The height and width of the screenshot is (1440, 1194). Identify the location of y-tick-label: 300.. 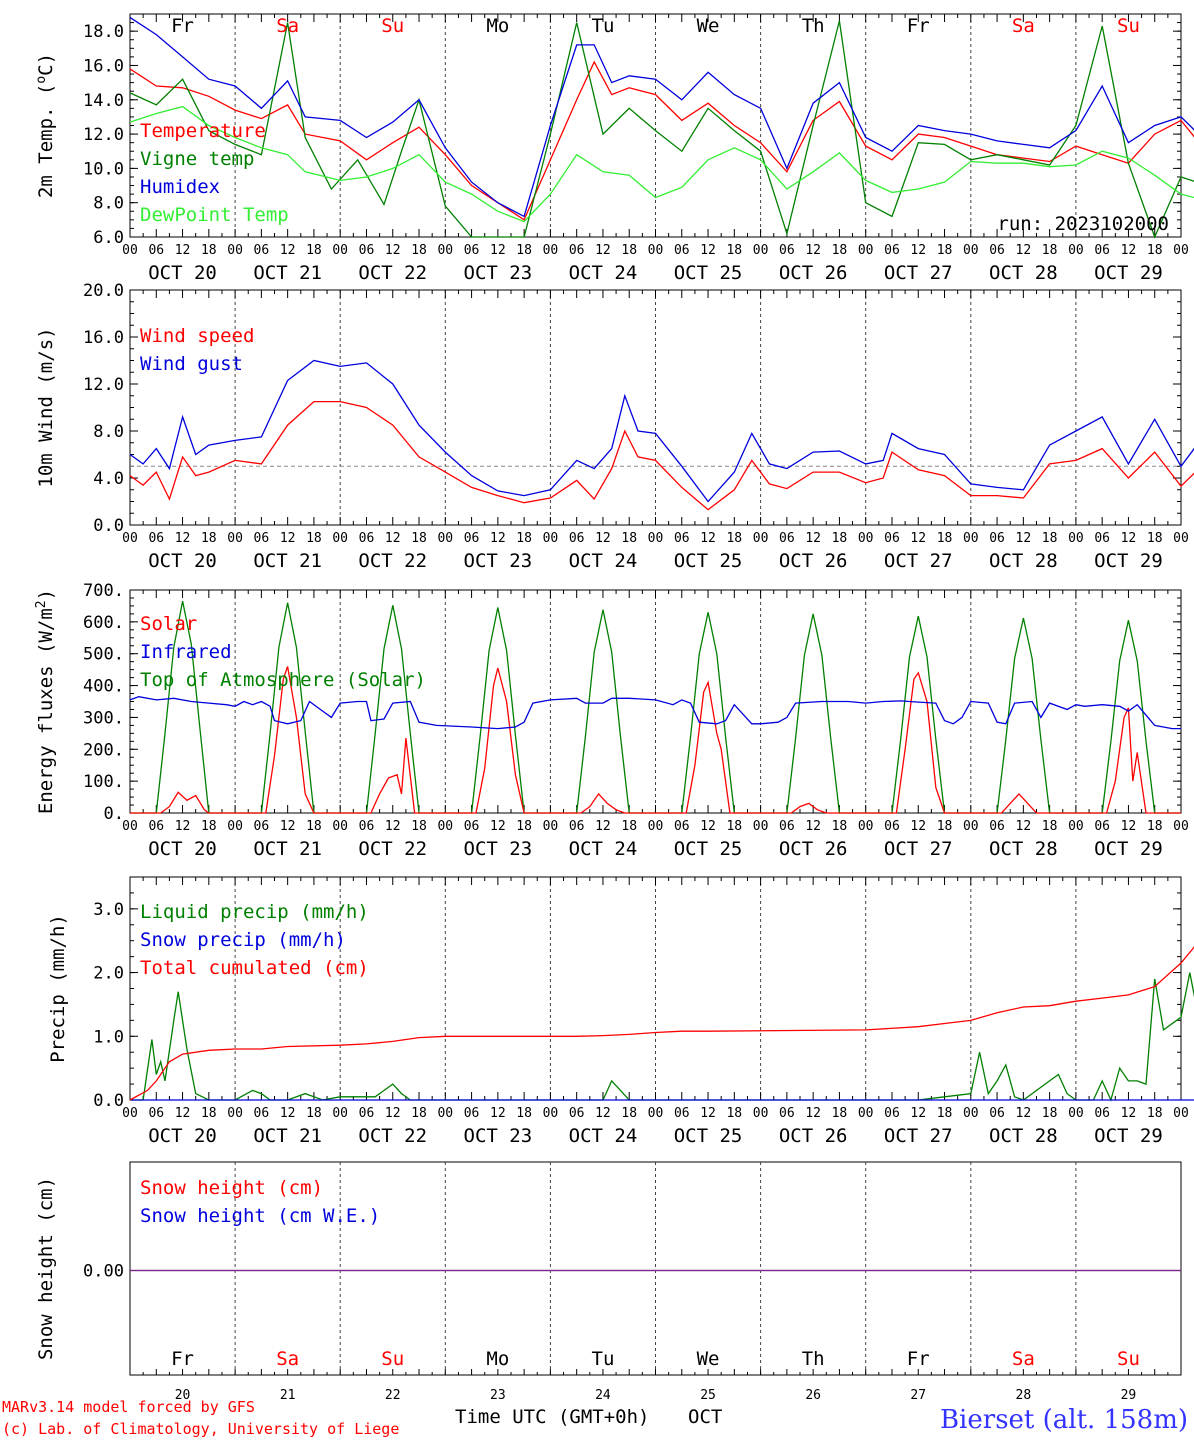
(103, 718).